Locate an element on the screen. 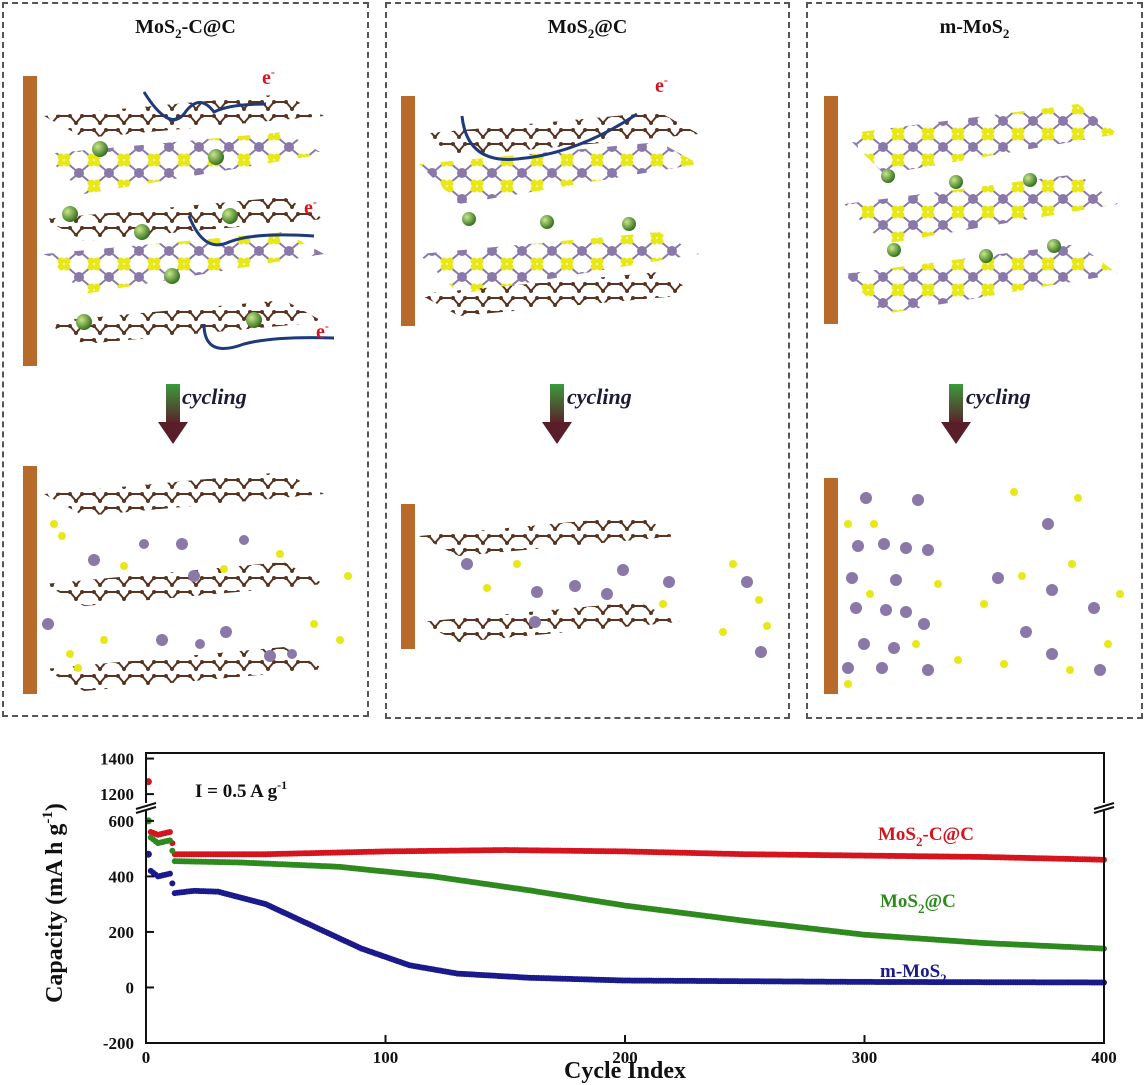 This screenshot has height=1085, width=1145. x-axis-ticks: 0 100 200 300 400 is located at coordinates (629, 1051).